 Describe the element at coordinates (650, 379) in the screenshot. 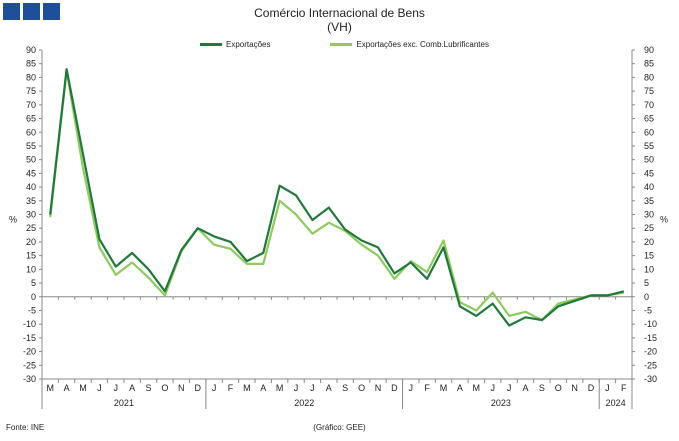

I see `y-tick-label-right: -30` at that location.